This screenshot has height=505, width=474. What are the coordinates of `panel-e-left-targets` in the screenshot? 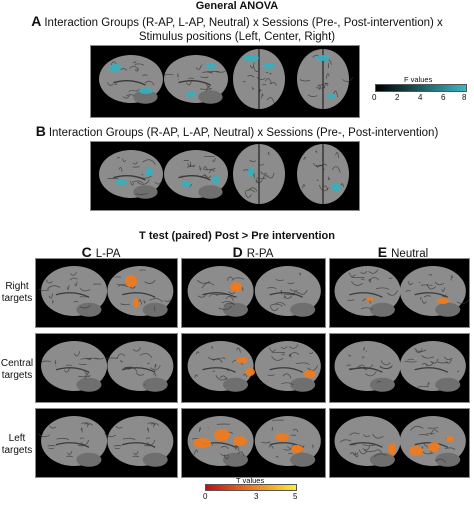 It's located at (399, 443).